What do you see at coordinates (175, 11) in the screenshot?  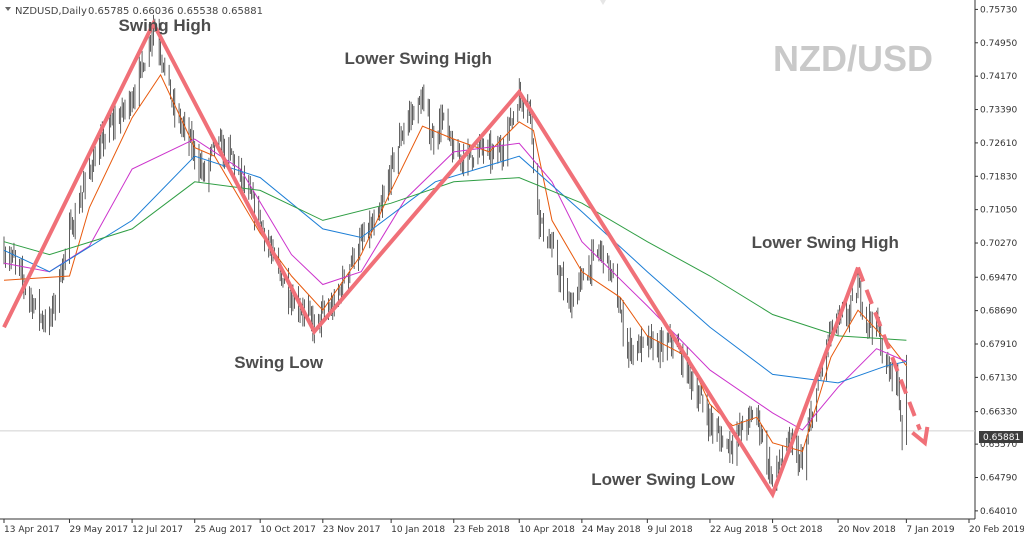 I see `ohlc-values: 0.65785 0.66036 0.65538 0.65881` at bounding box center [175, 11].